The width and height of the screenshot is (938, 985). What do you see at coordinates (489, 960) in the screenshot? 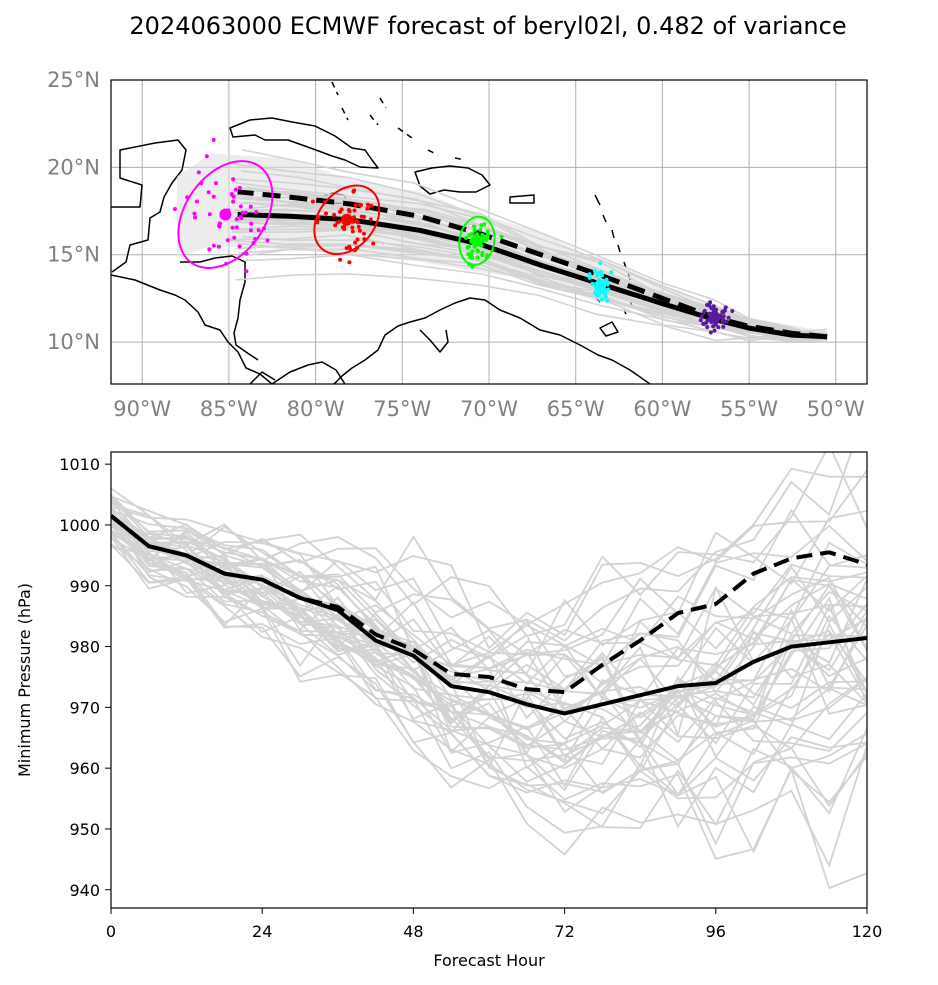
I see `x-axis-label: Forecast Hour` at bounding box center [489, 960].